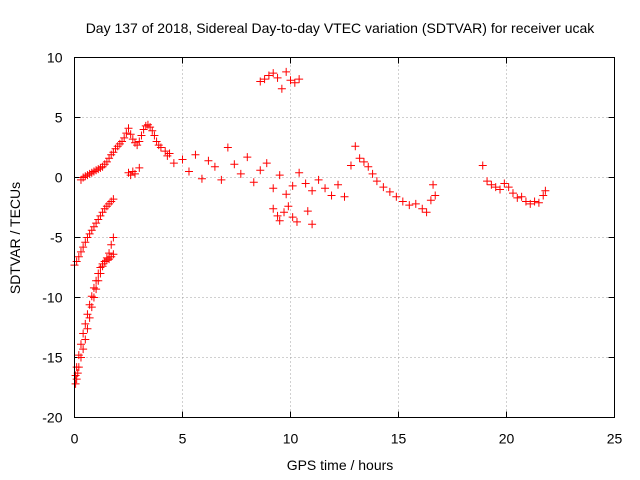 Image resolution: width=640 pixels, height=480 pixels. I want to click on x-tick-label: 10, so click(291, 439).